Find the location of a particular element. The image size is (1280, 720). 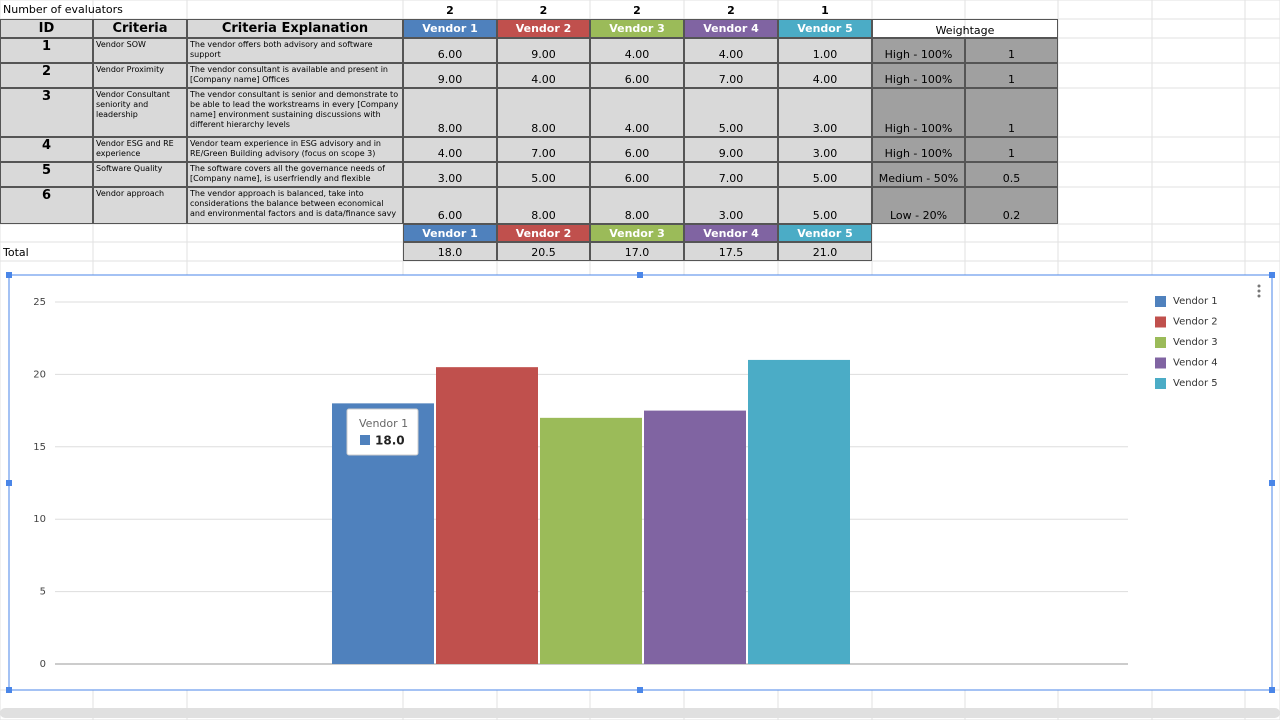

y-tick-label: 10 is located at coordinates (39, 519).